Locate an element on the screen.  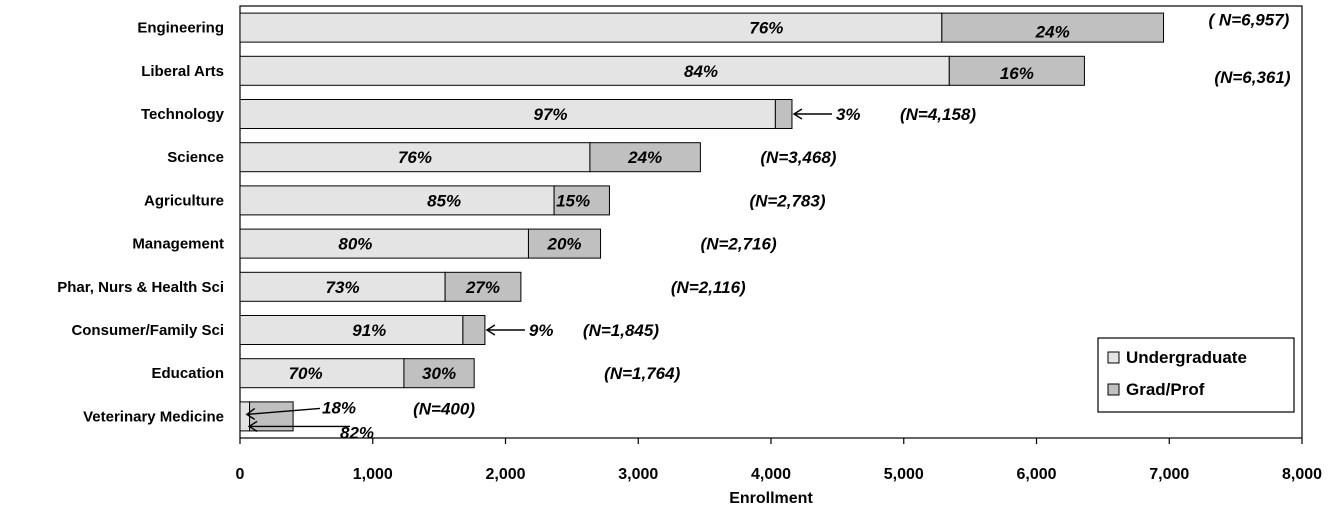
legend: Undergraduate Grad/Prof is located at coordinates (1196, 375).